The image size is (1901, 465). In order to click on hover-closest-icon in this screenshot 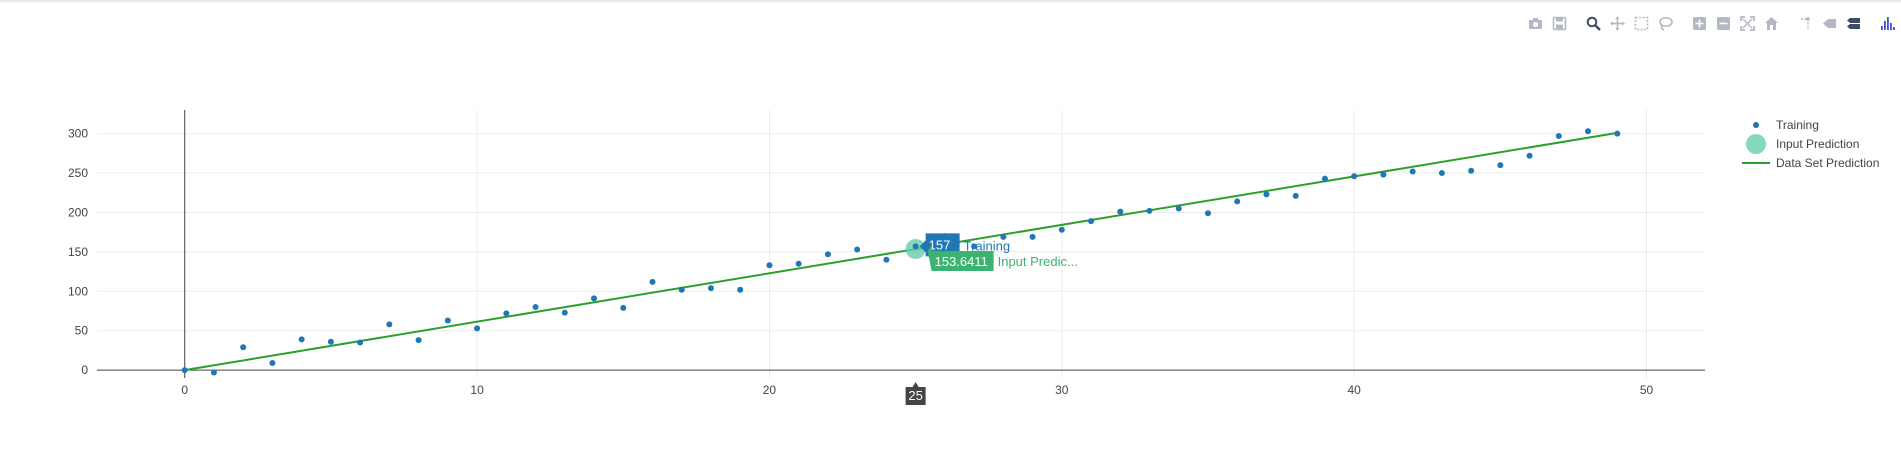, I will do `click(1829, 23)`.